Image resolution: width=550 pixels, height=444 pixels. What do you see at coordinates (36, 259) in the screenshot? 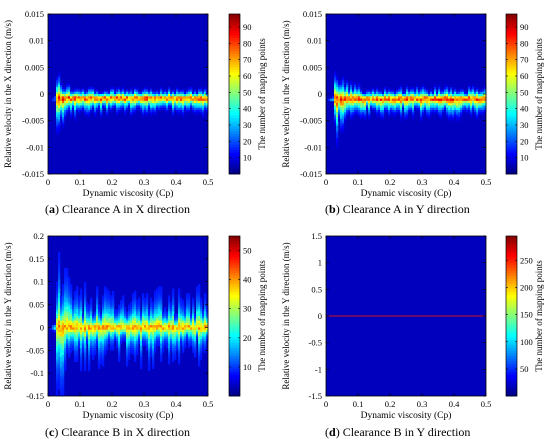
I see `y-tick-label: 0.15` at bounding box center [36, 259].